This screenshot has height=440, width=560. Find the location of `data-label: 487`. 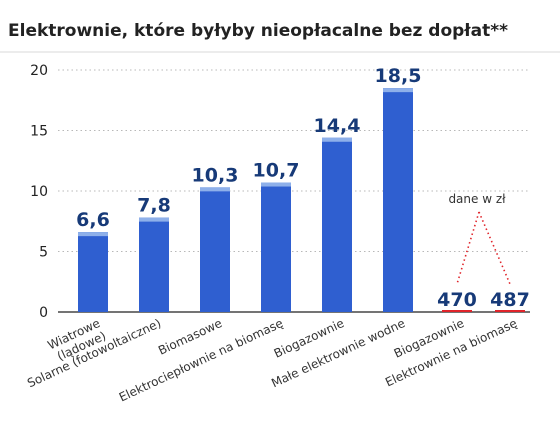

data-label: 487 is located at coordinates (510, 300).